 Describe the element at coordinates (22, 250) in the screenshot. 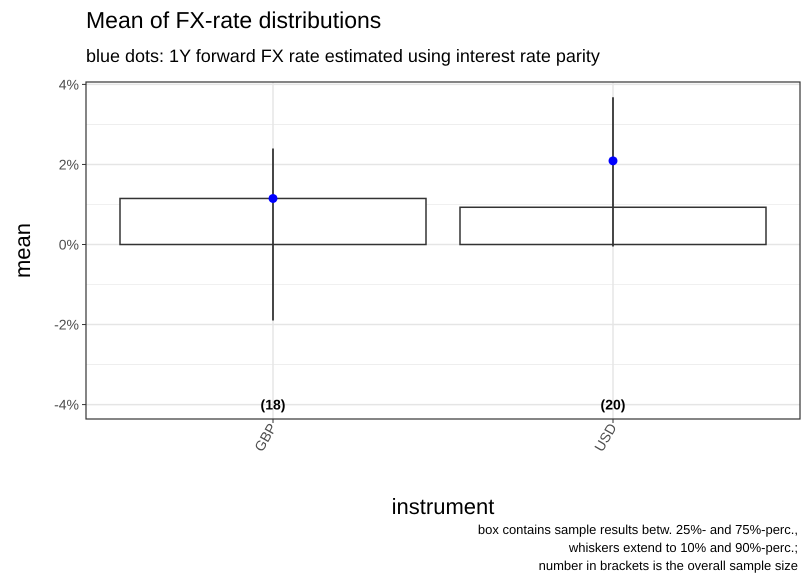

I see `y-axis-title: mean` at that location.